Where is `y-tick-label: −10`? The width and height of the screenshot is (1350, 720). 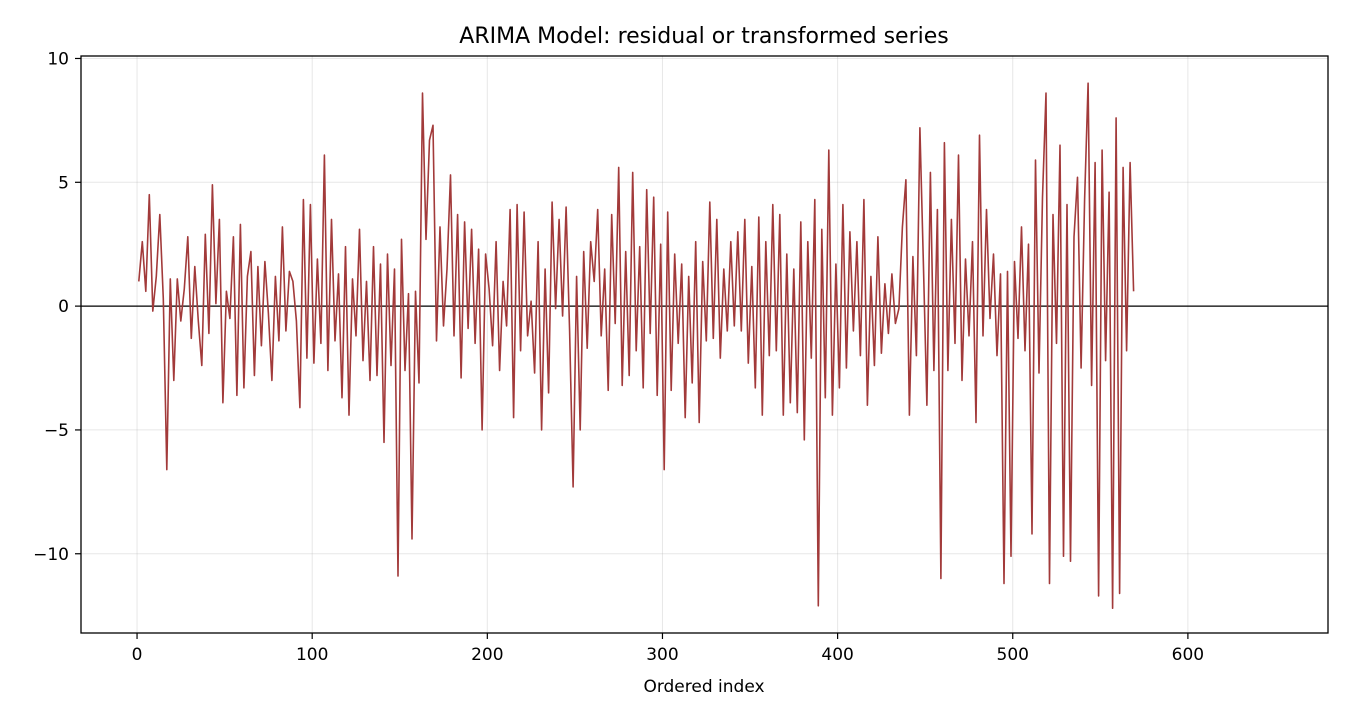 y-tick-label: −10 is located at coordinates (51, 555).